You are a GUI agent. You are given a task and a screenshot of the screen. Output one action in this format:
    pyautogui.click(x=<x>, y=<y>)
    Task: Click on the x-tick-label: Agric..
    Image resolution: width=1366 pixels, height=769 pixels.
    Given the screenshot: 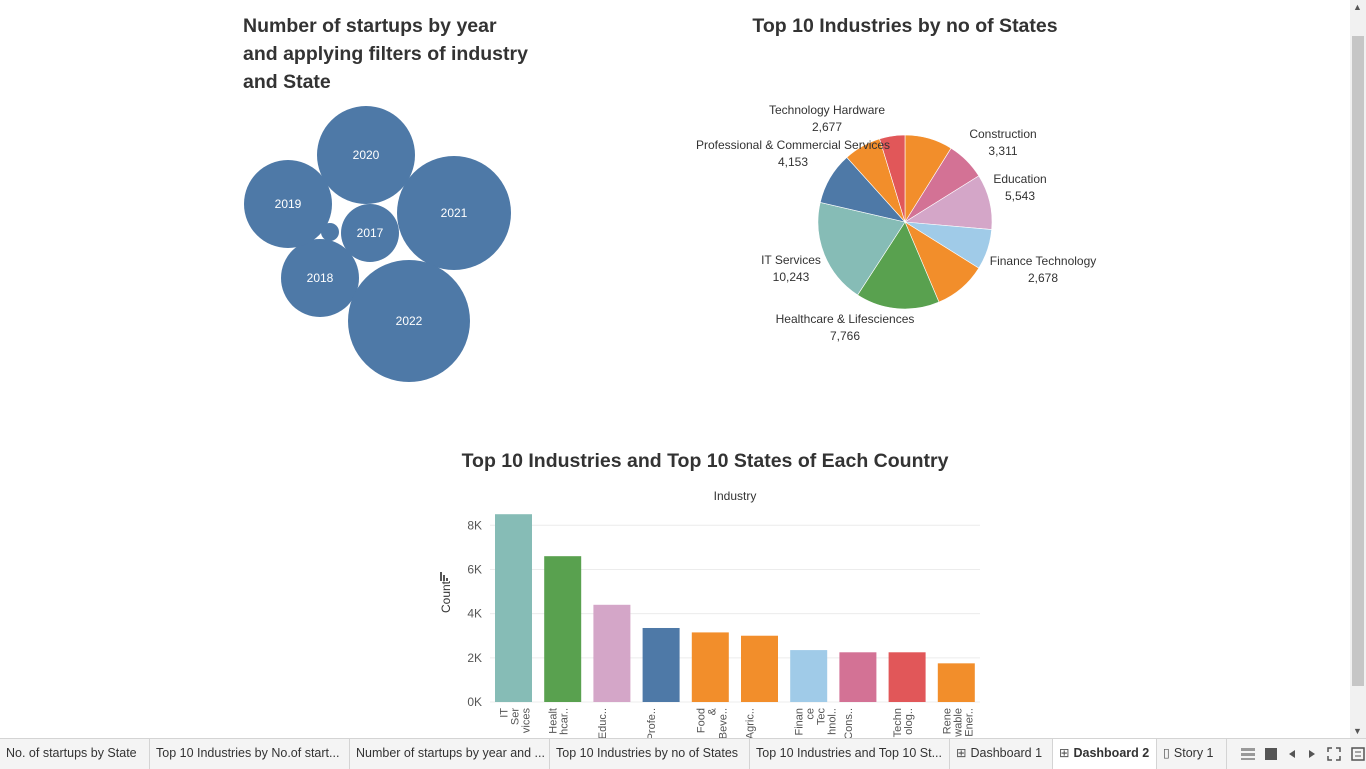 What is the action you would take?
    pyautogui.click(x=751, y=723)
    